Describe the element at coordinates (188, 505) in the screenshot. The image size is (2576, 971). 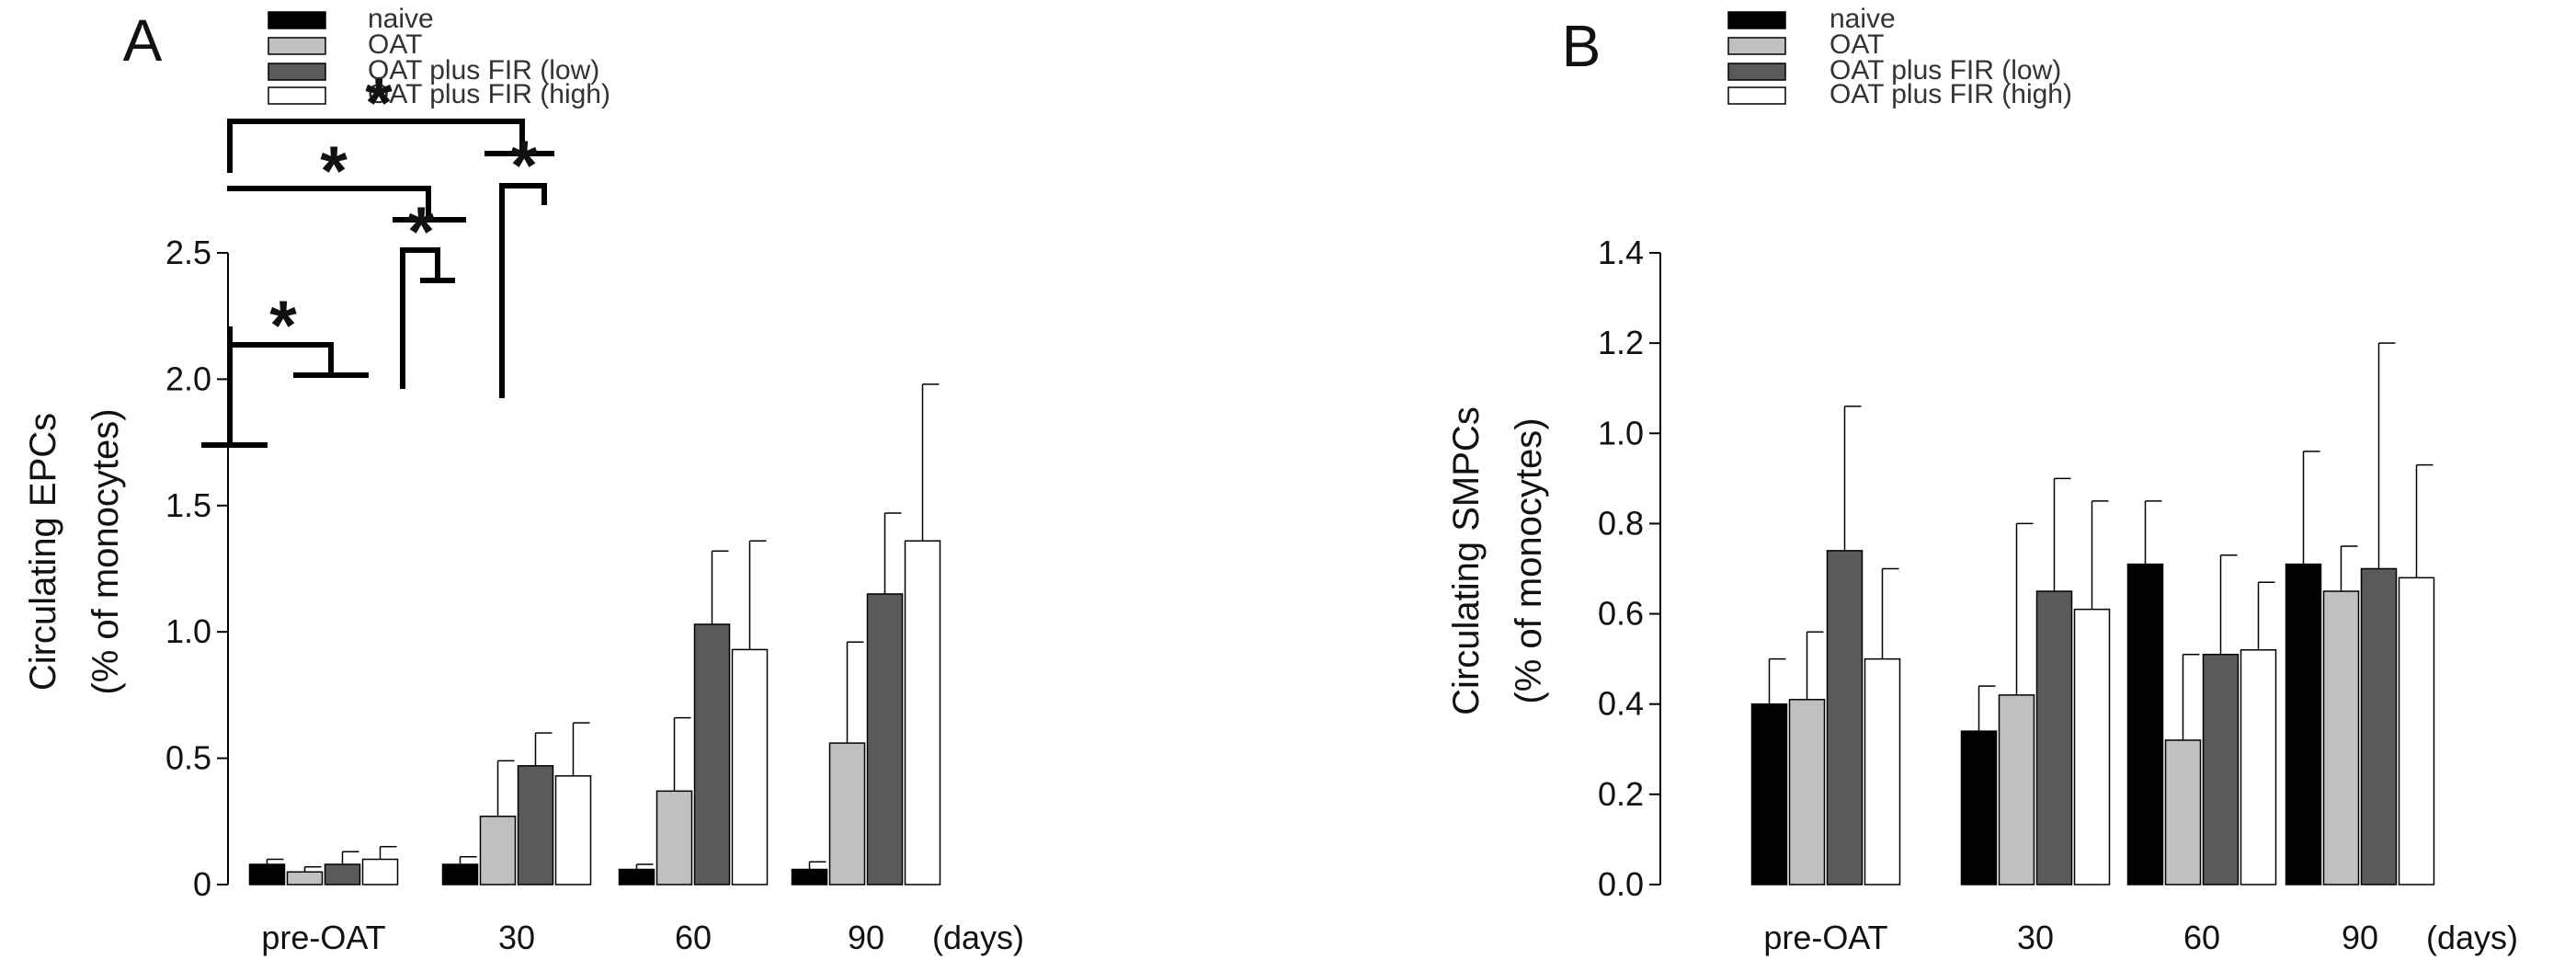
I see `y-tick-label: 1.5` at that location.